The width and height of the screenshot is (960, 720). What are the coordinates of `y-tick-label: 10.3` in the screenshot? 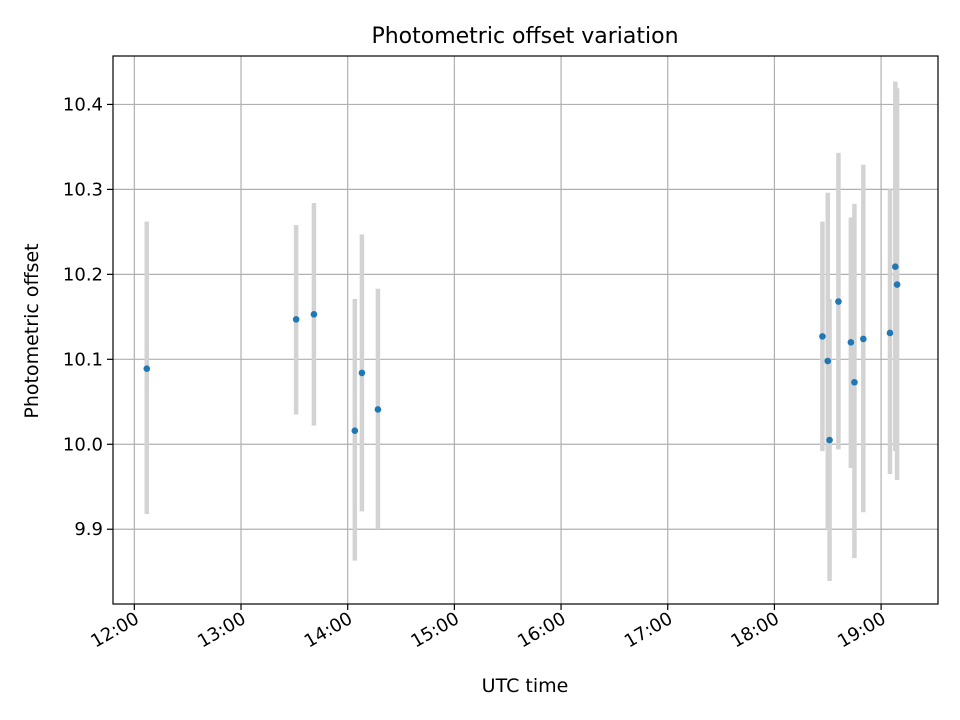 It's located at (83, 189).